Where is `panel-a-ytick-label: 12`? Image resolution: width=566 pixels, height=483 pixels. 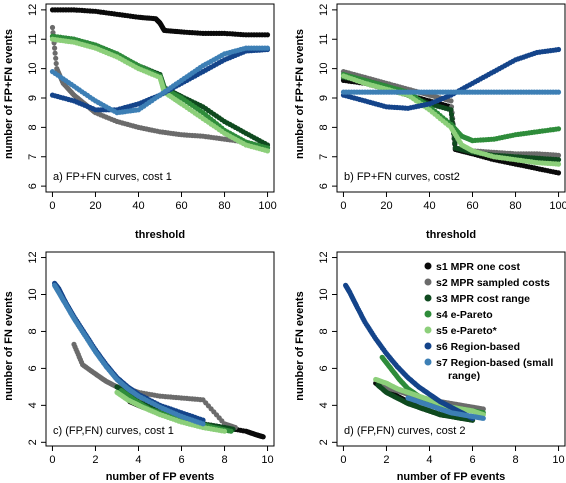
panel-a-ytick-label: 12 is located at coordinates (33, 10).